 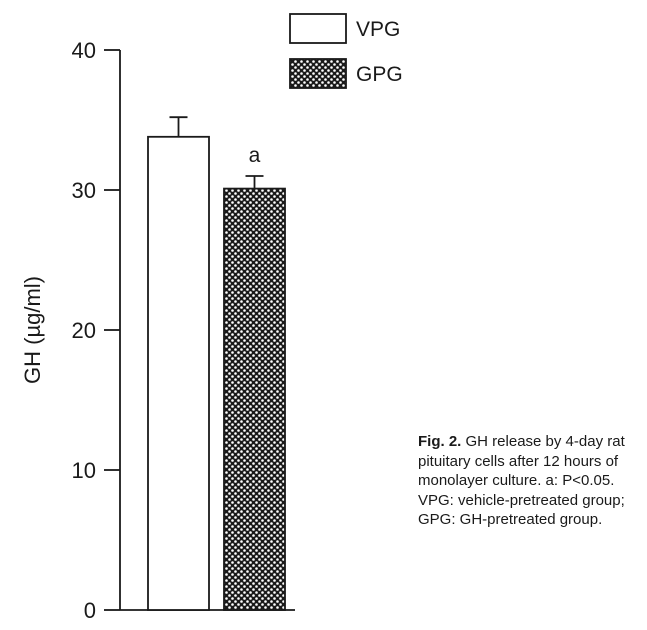 What do you see at coordinates (178, 373) in the screenshot?
I see `bar-vpg` at bounding box center [178, 373].